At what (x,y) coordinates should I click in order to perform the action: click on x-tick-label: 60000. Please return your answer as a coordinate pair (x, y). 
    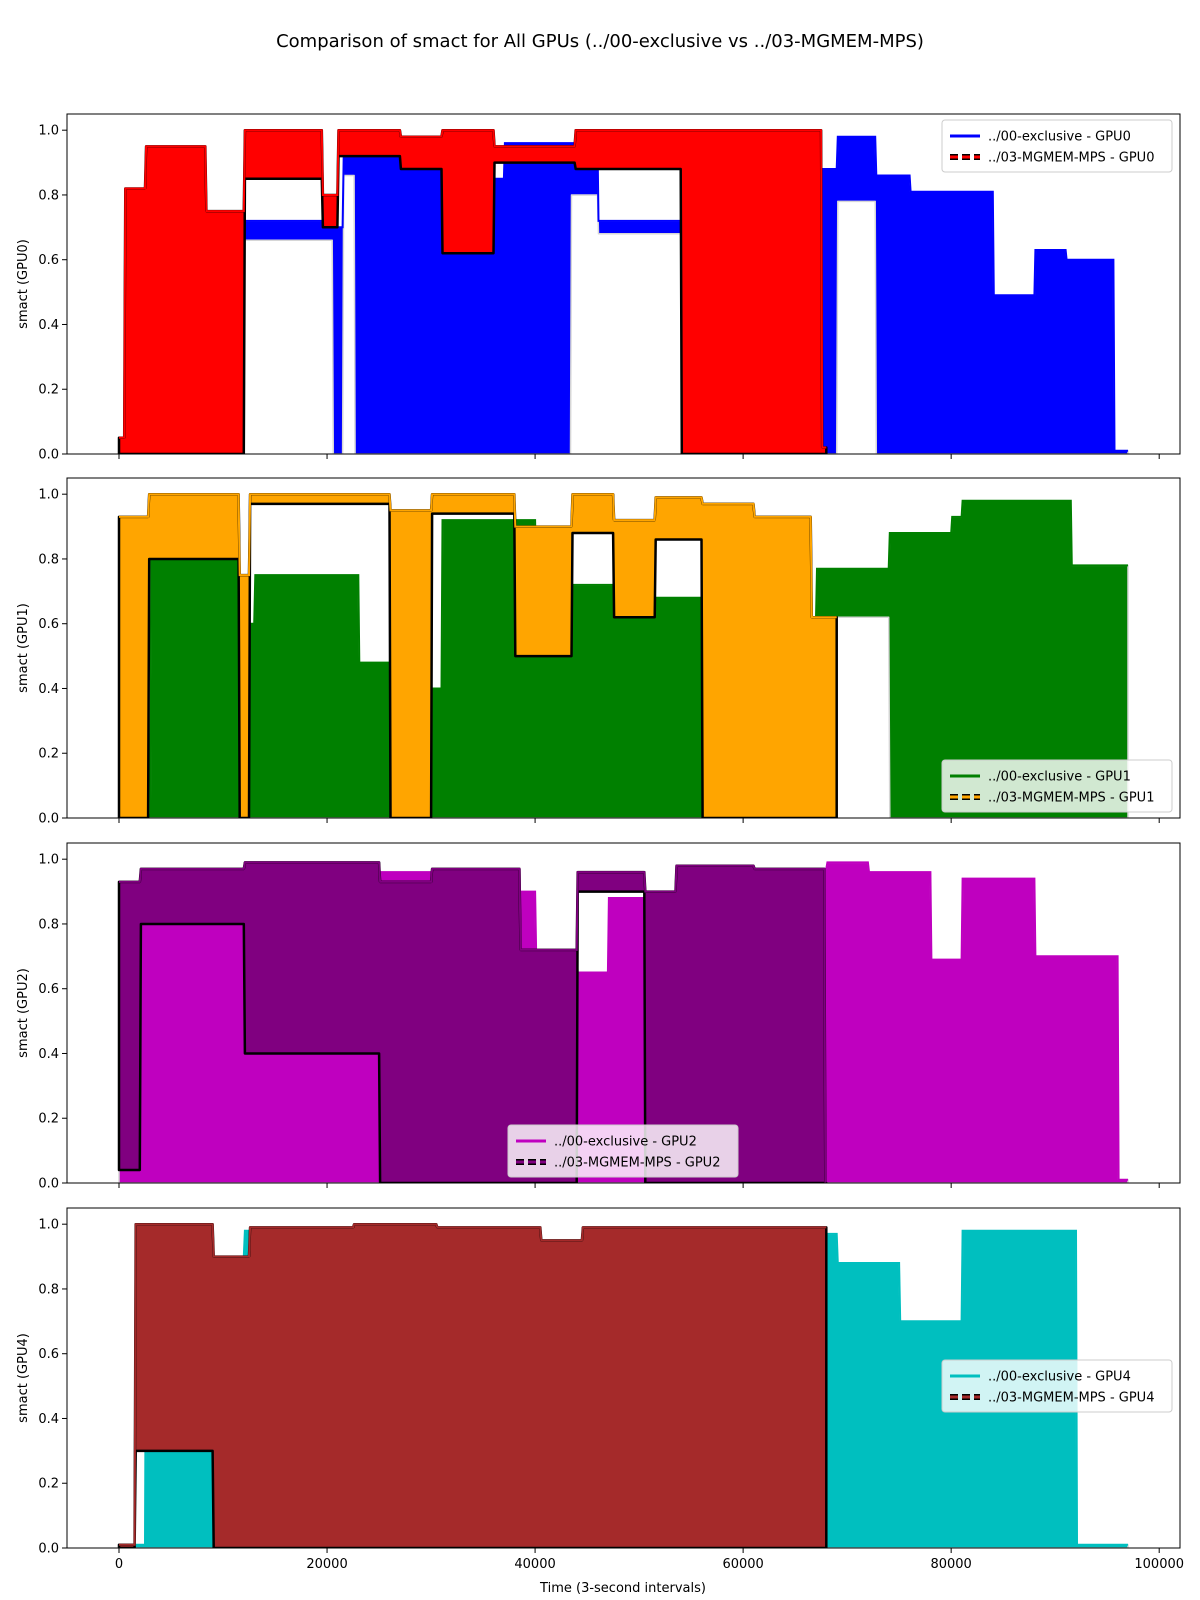
    Looking at the image, I should click on (742, 1564).